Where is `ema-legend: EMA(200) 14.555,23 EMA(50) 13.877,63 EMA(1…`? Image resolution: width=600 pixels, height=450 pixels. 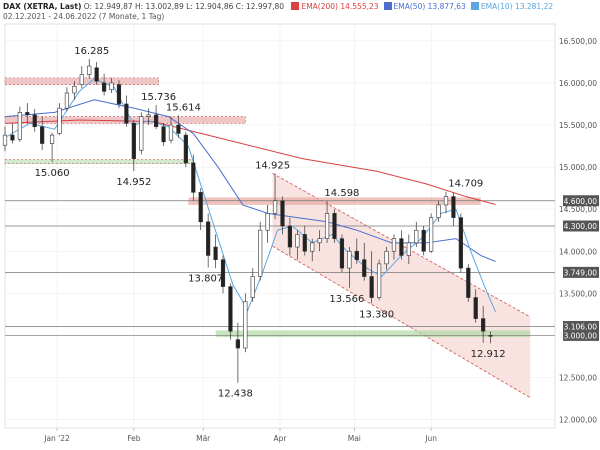
ema-legend: EMA(200) 14.555,23 EMA(50) 13.877,63 EMA(1… is located at coordinates (419, 6).